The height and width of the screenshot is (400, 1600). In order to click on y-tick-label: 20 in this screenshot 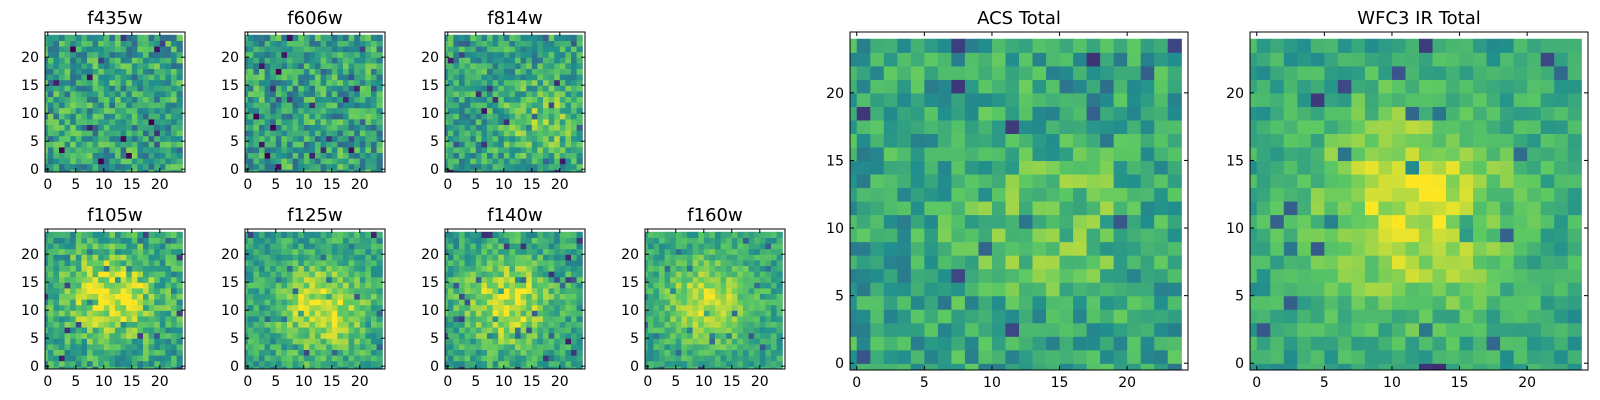, I will do `click(30, 58)`.